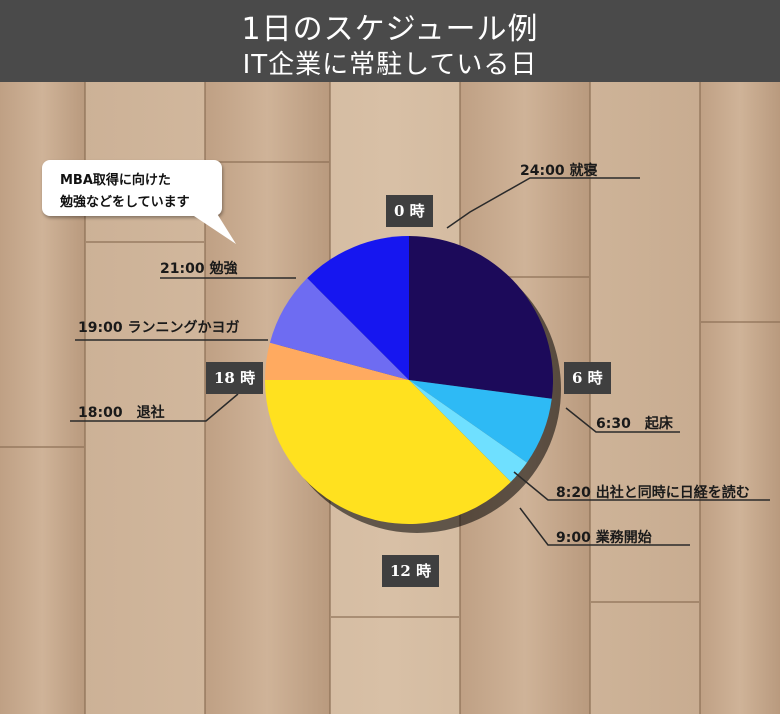  What do you see at coordinates (159, 328) in the screenshot?
I see `annotation-exercise: 19:00 ランニングかヨガ` at bounding box center [159, 328].